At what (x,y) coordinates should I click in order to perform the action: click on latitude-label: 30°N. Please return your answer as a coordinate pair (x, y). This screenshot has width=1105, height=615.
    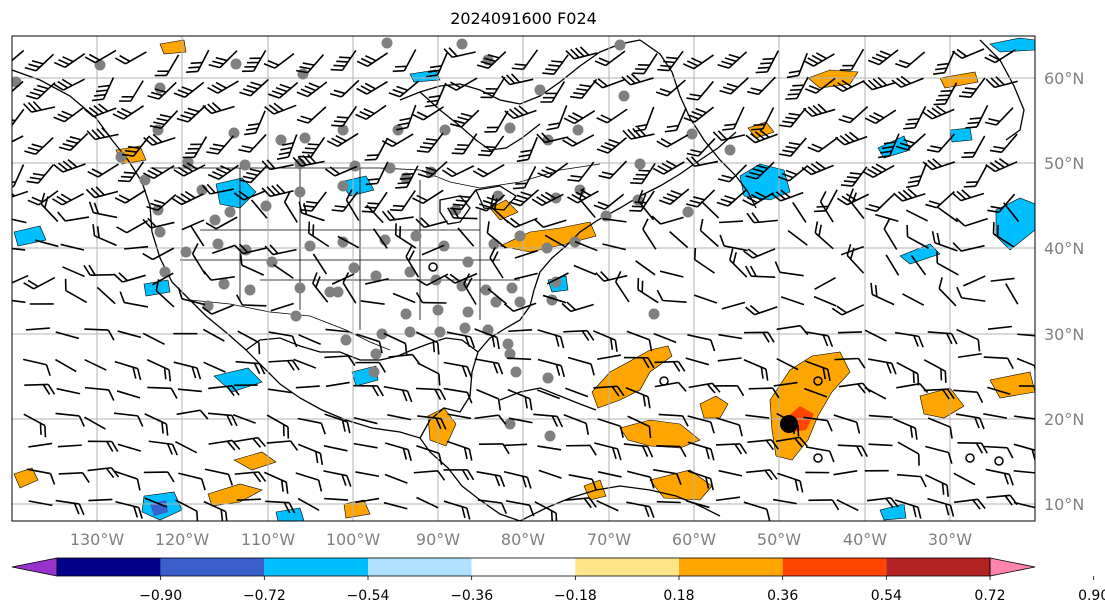
    Looking at the image, I should click on (1064, 334).